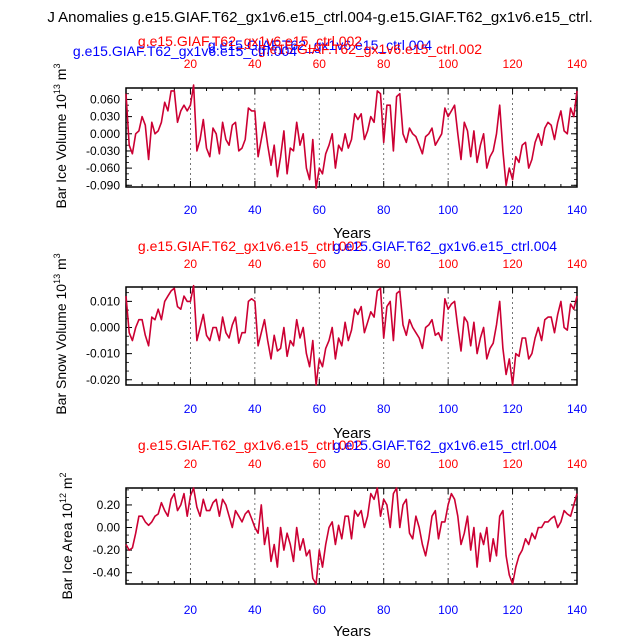 The width and height of the screenshot is (638, 638). Describe the element at coordinates (103, 380) in the screenshot. I see `y-tick-label: -0.020` at that location.